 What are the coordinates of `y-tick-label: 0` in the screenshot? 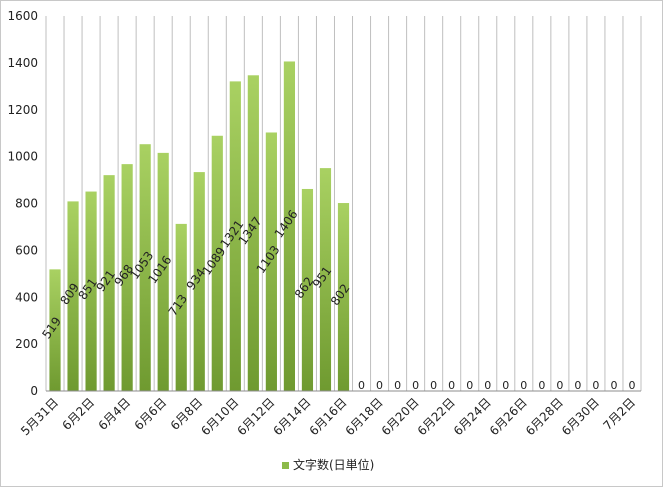 It's located at (34, 391).